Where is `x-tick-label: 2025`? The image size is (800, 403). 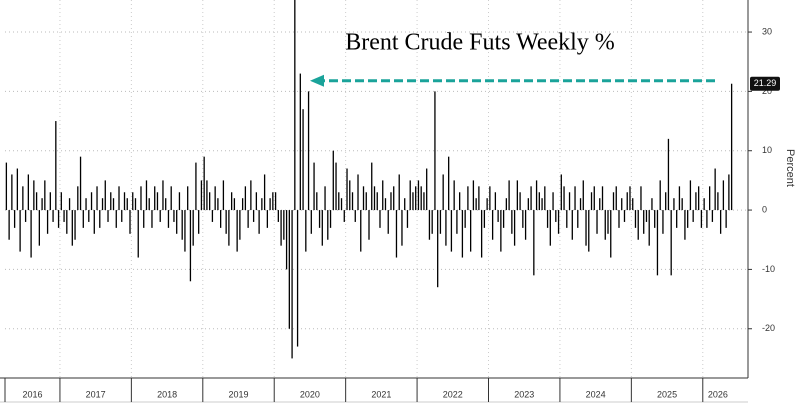 x-tick-label: 2025 is located at coordinates (667, 394).